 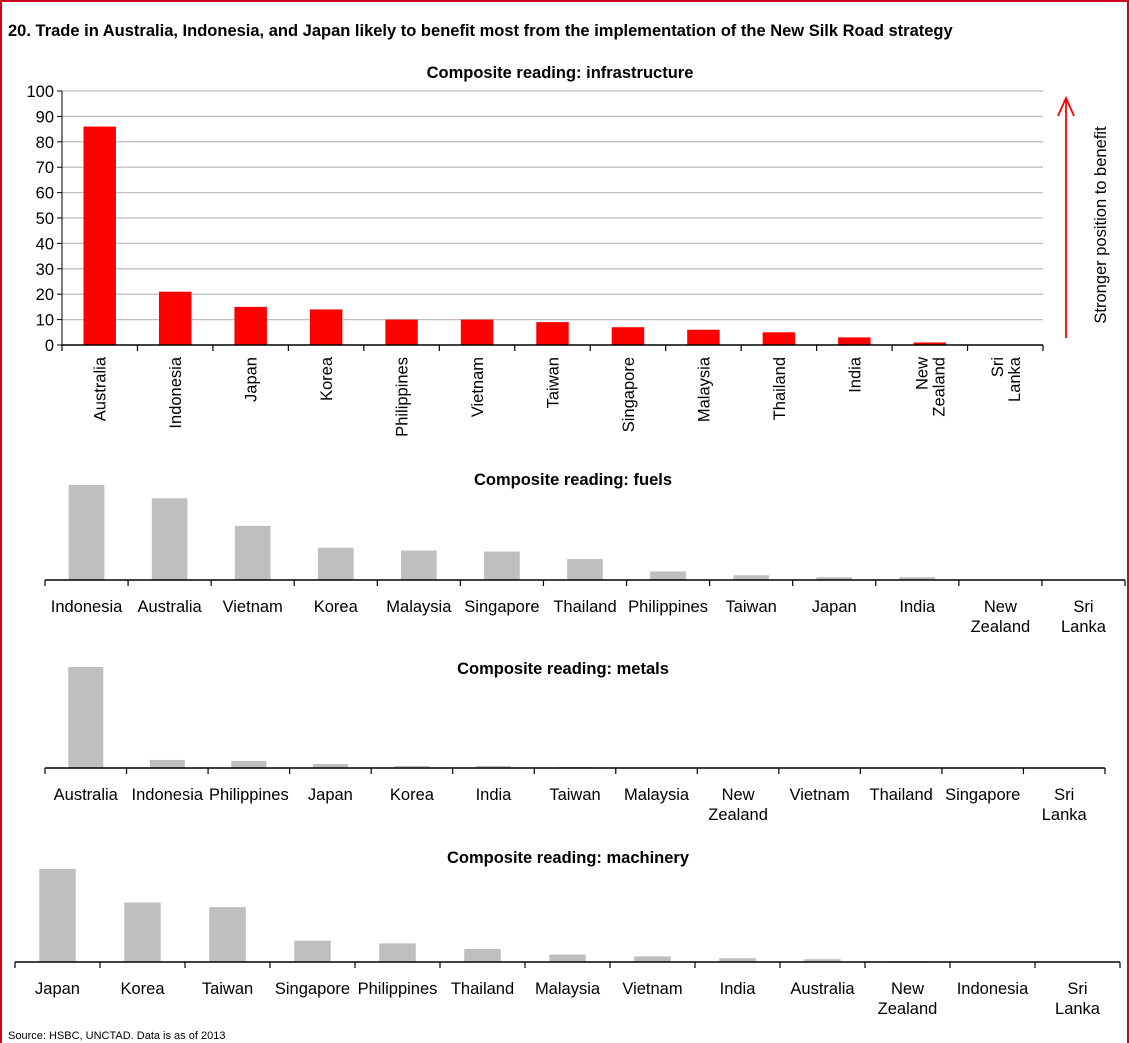 What do you see at coordinates (560, 73) in the screenshot?
I see `panel-title: Composite reading: infrastructure` at bounding box center [560, 73].